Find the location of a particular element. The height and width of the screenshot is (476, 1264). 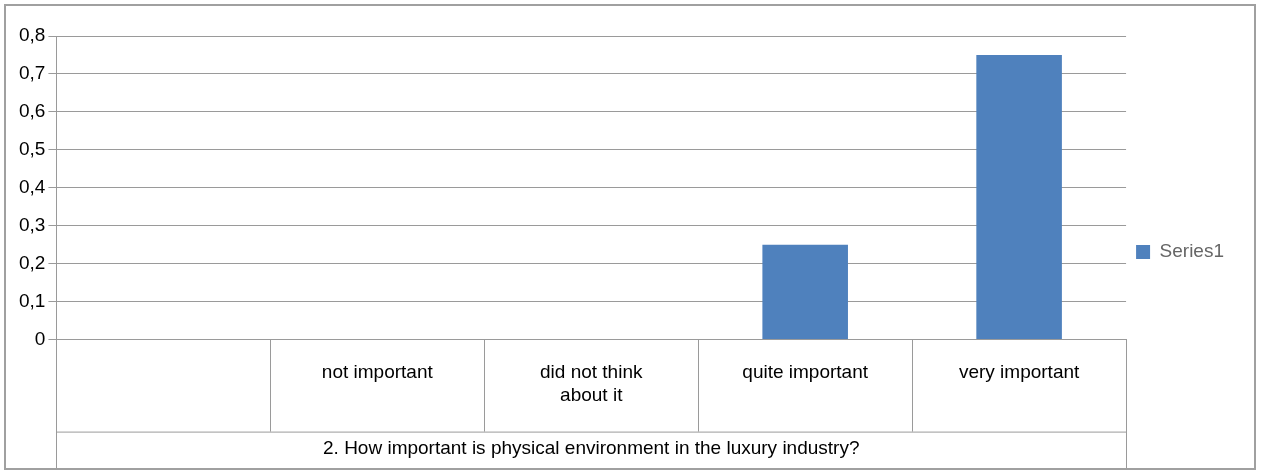

x-axis-title: 2. How important is physical environment in the luxury industry? is located at coordinates (591, 447).